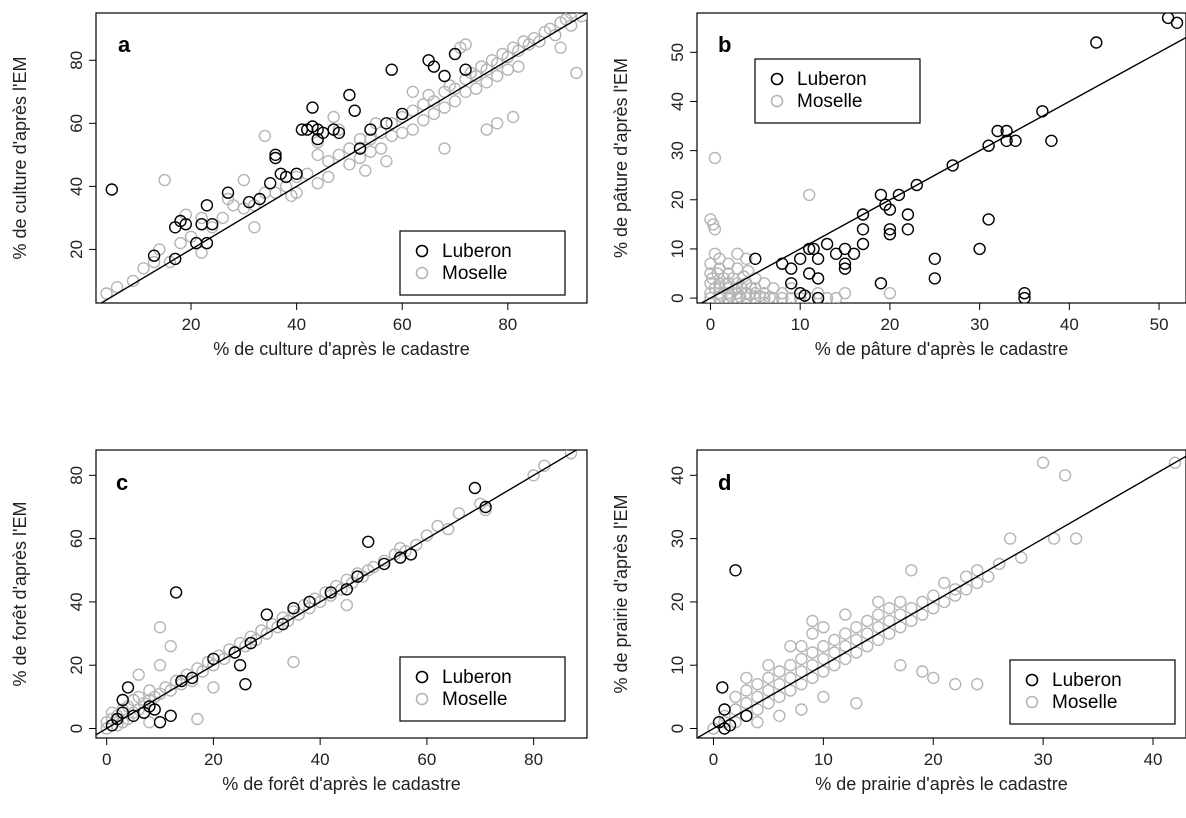  I want to click on y-tick-label: 40, so click(677, 101).